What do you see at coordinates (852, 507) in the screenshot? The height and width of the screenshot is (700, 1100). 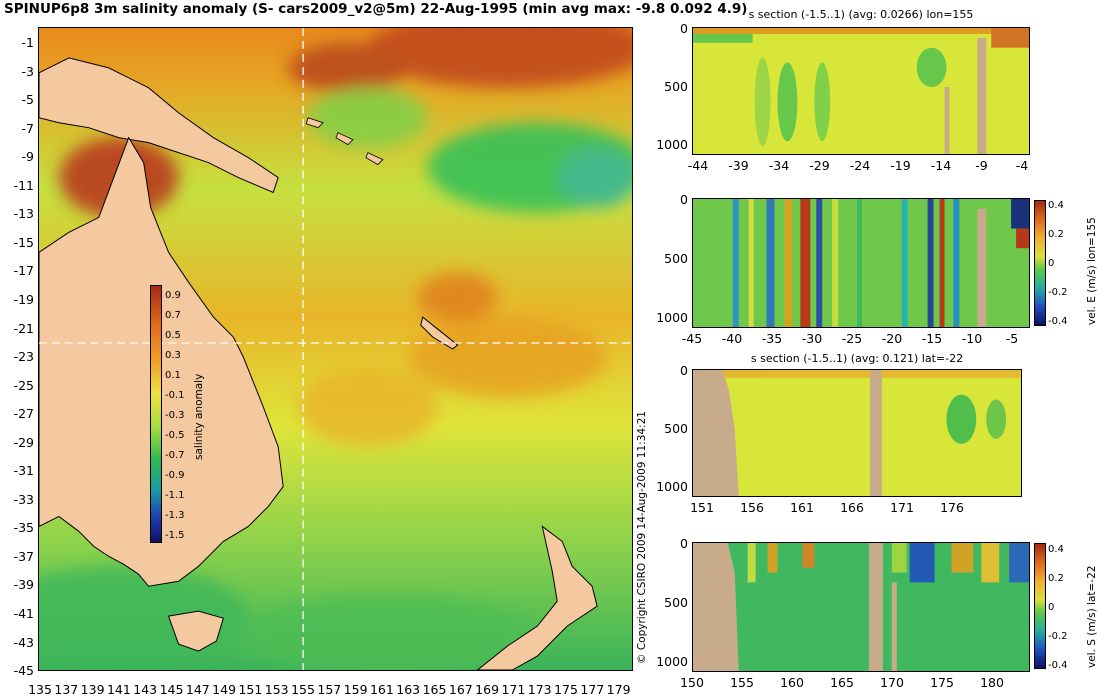 I see `section-x-tick: 166` at bounding box center [852, 507].